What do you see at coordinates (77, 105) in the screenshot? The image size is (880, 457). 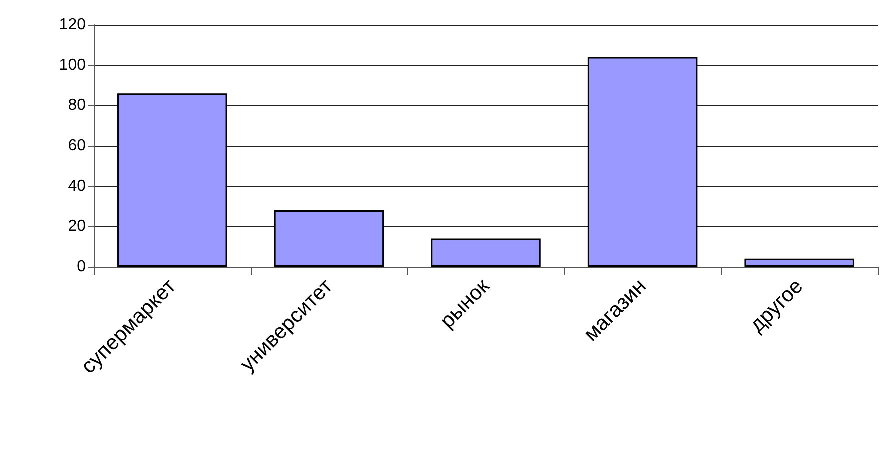 I see `y-tick-label: 80` at bounding box center [77, 105].